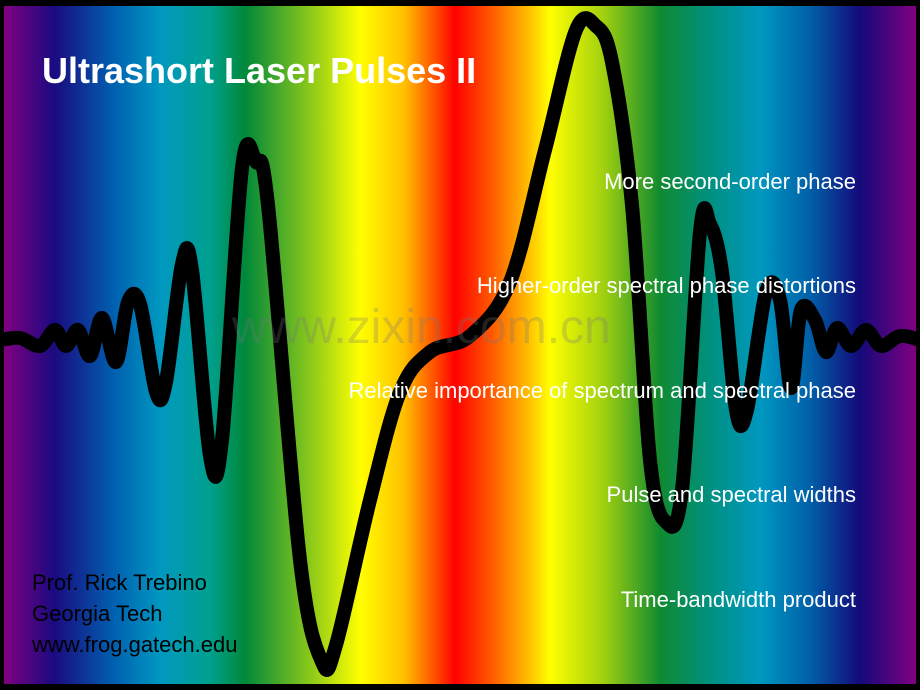 The height and width of the screenshot is (690, 920). Describe the element at coordinates (259, 70) in the screenshot. I see `slide-title: Ultrashort Laser Pulses II` at that location.